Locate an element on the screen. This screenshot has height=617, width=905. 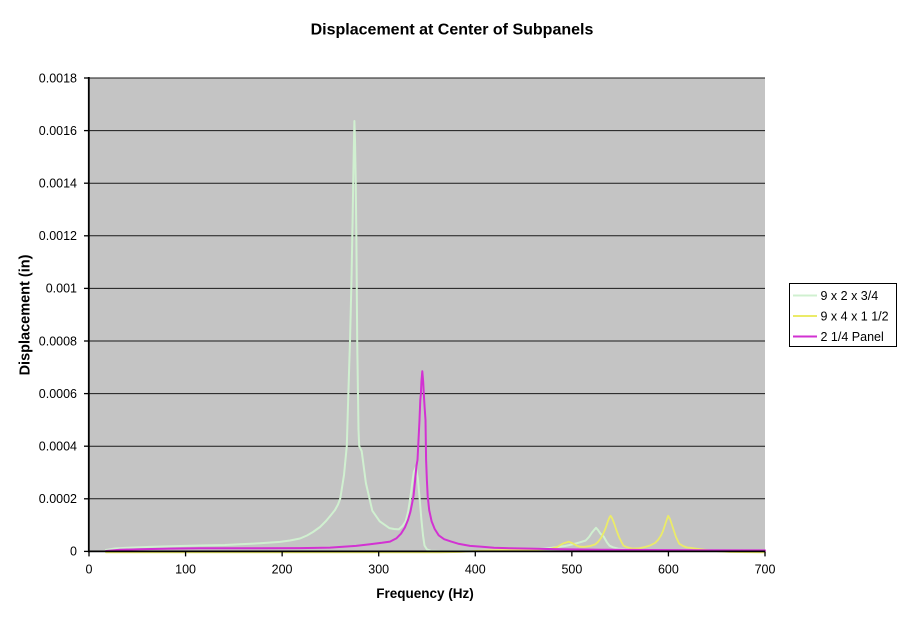
svg-text: Frequency (Hz) is located at coordinates (425, 593).